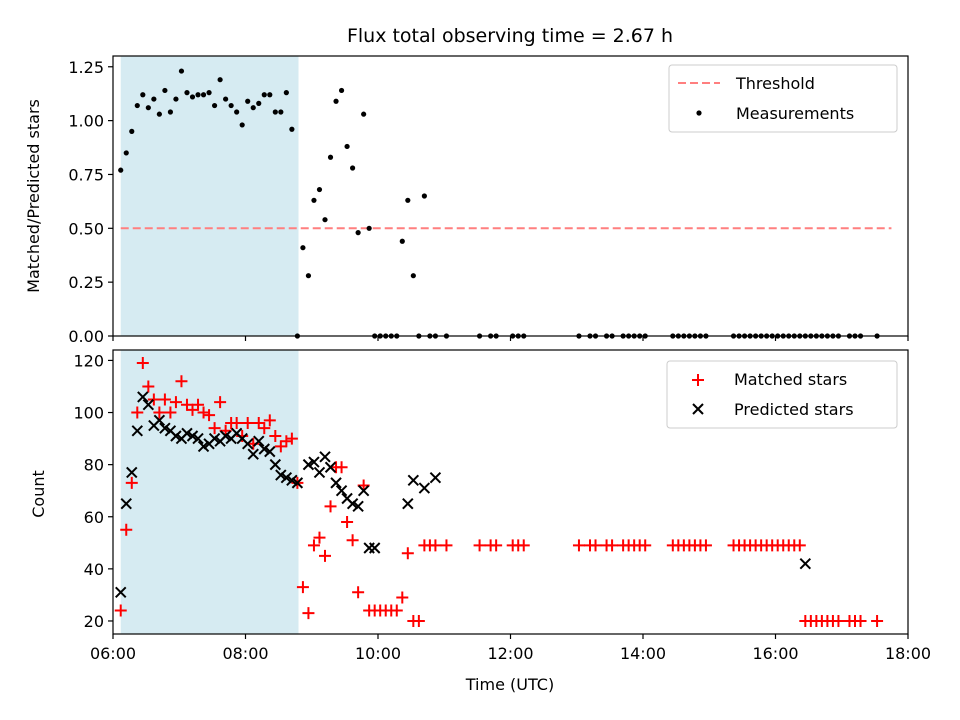  What do you see at coordinates (209, 196) in the screenshot?
I see `top-panel-shade` at bounding box center [209, 196].